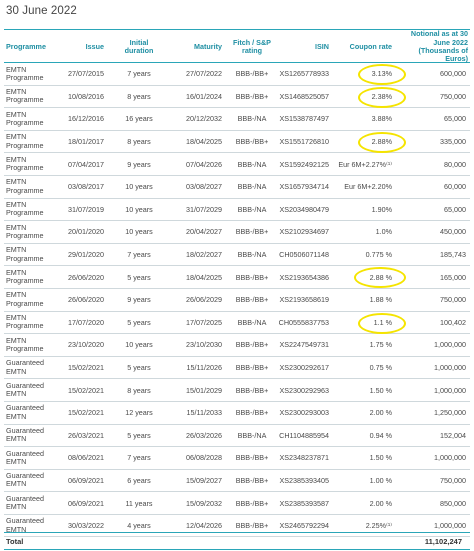 This screenshot has width=474, height=551. What do you see at coordinates (304, 503) in the screenshot?
I see `isin-cell: XS2385393587` at bounding box center [304, 503].